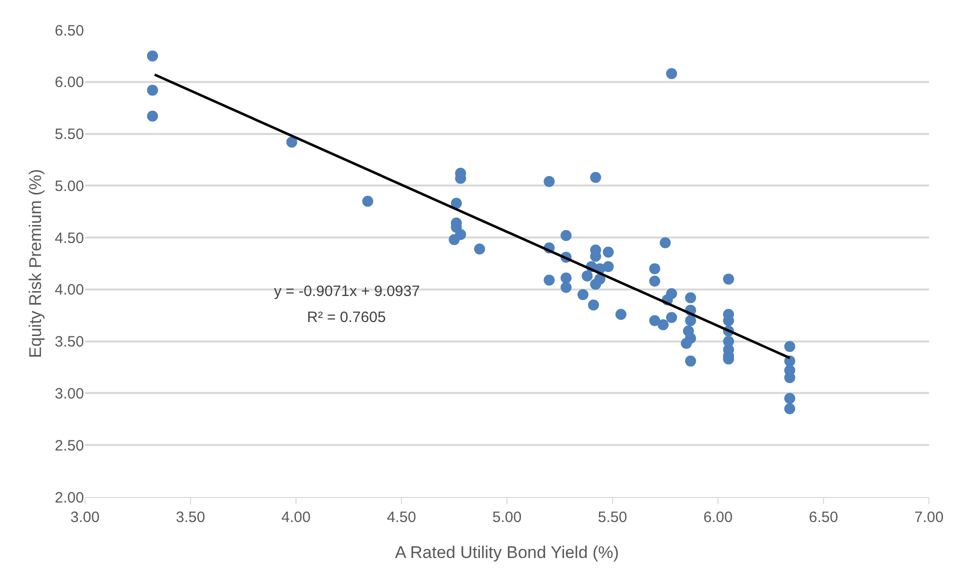 The image size is (969, 582). What do you see at coordinates (613, 517) in the screenshot?
I see `x-tick-label: 5.50` at bounding box center [613, 517].